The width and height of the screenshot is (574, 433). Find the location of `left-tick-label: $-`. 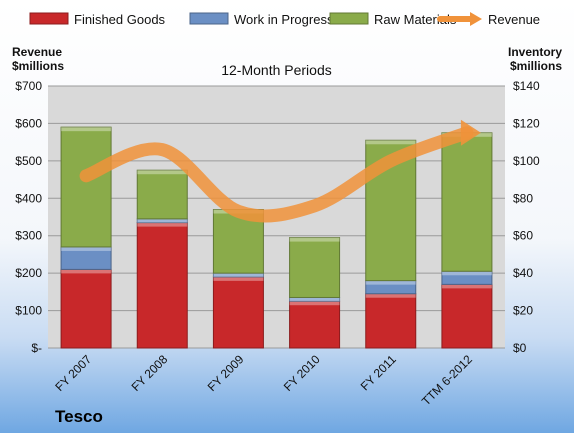

left-tick-label: $- is located at coordinates (36, 348).